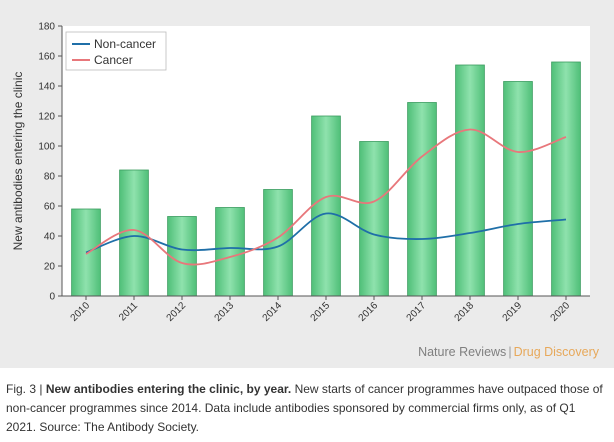 This screenshot has height=442, width=614. What do you see at coordinates (417, 312) in the screenshot?
I see `x-tick-label: 2017` at bounding box center [417, 312].